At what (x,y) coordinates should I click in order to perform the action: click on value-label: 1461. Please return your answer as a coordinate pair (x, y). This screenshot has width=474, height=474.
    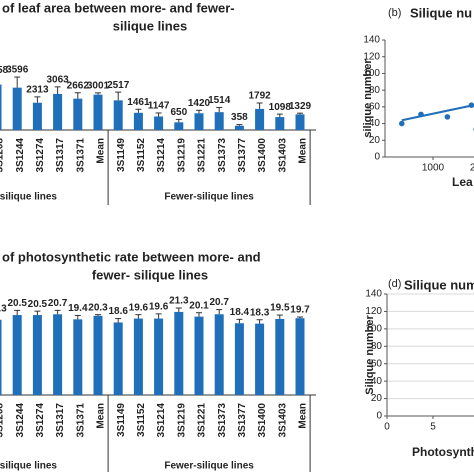
    Looking at the image, I should click on (138, 102).